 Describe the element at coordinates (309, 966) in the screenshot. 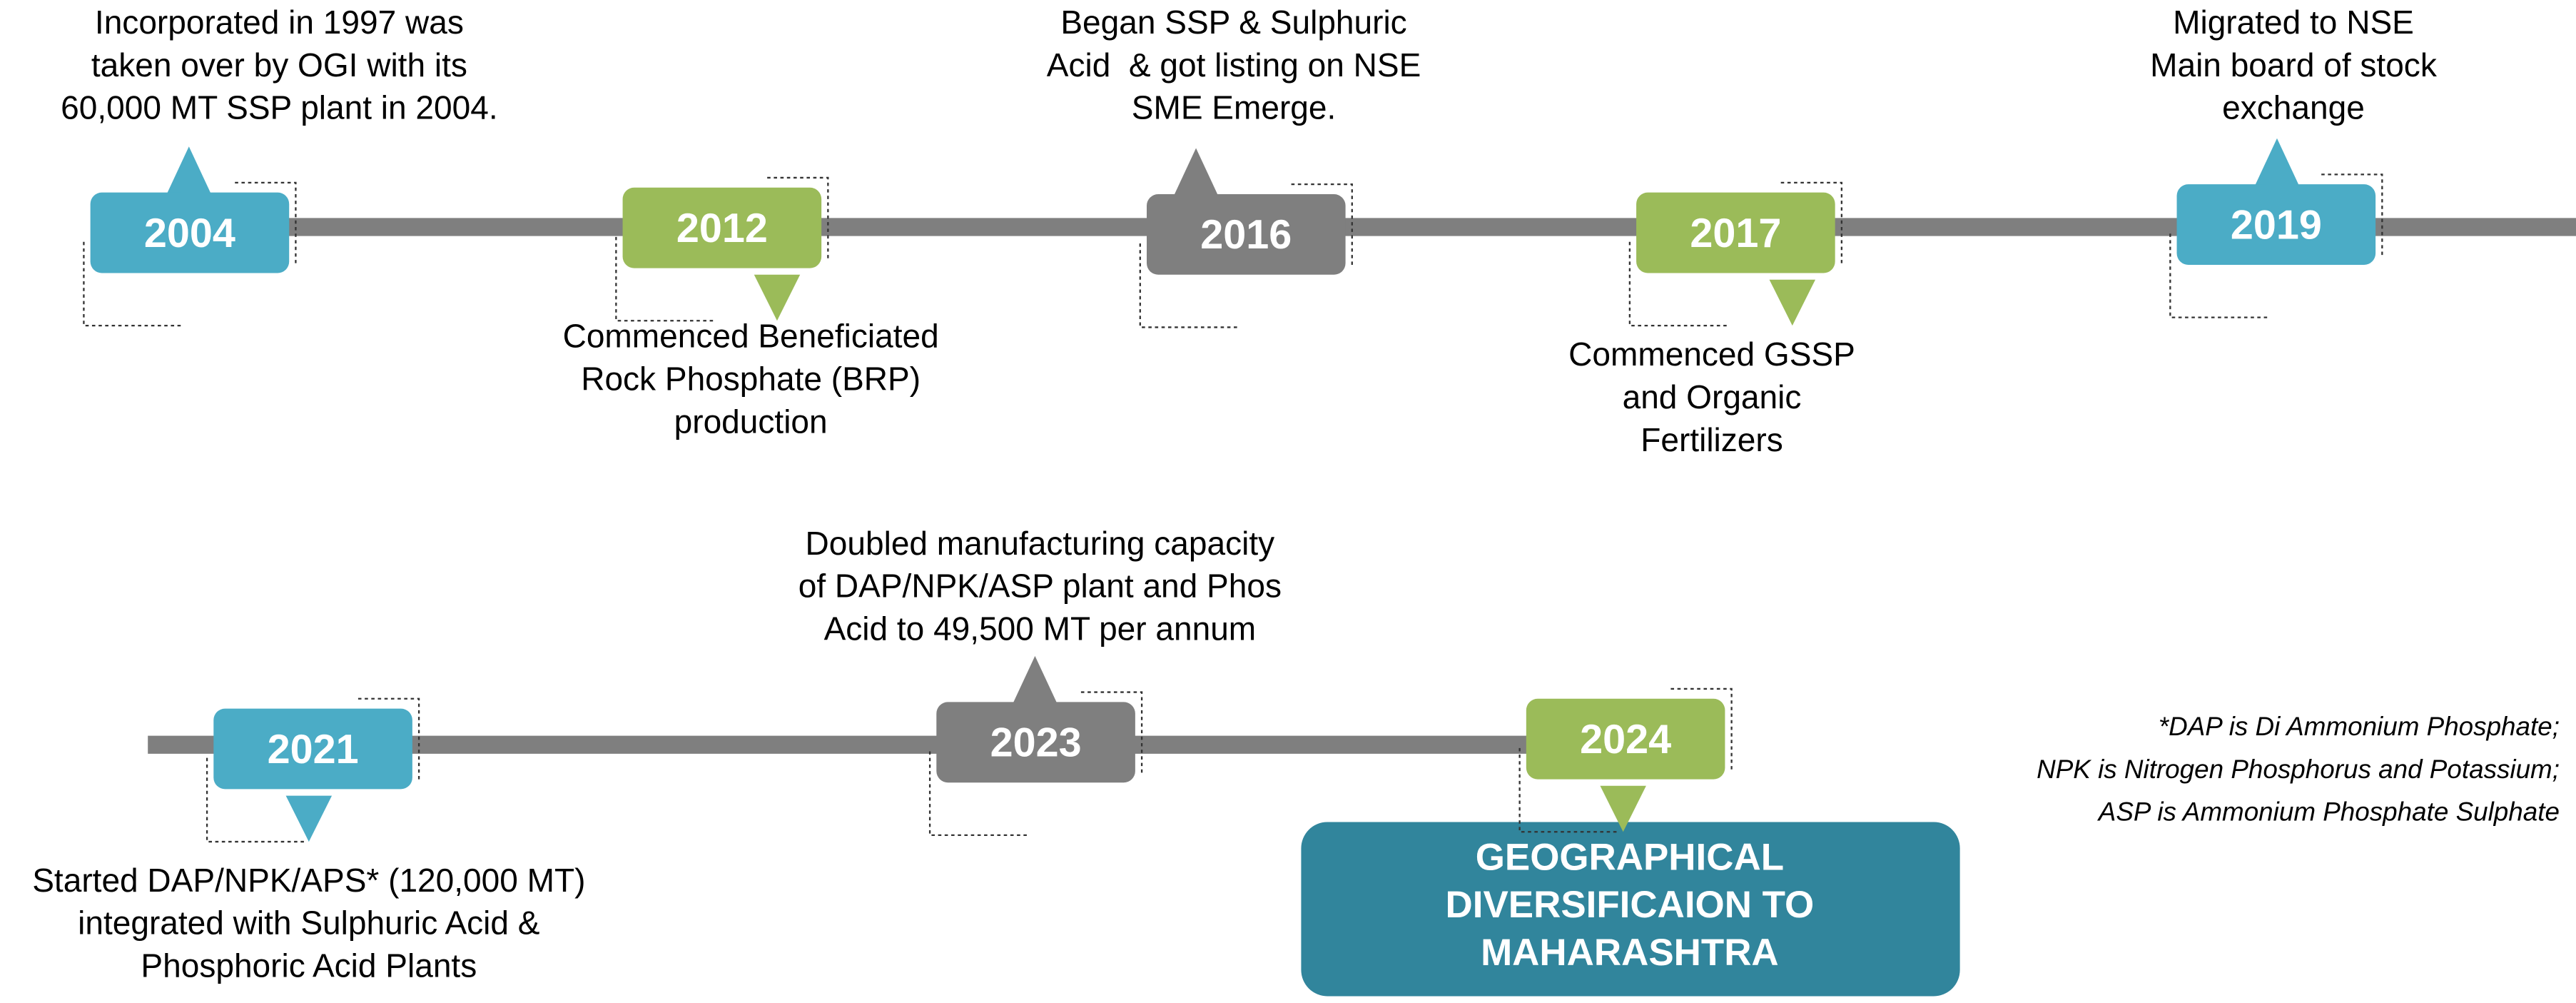

I see `milestone-text: Phosphoric Acid Plants` at that location.